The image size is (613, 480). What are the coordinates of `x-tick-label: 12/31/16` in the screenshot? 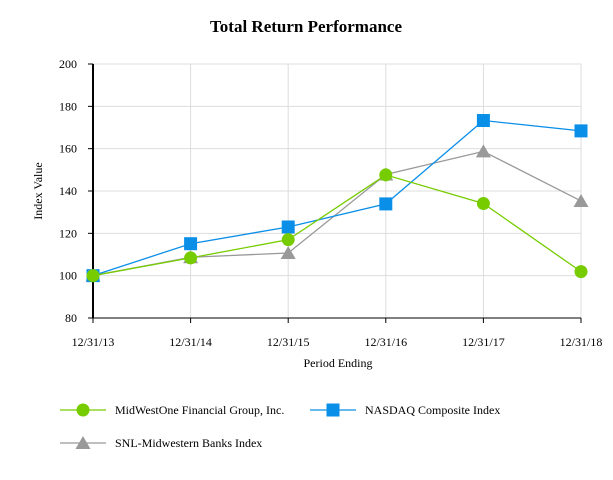 It's located at (385, 342).